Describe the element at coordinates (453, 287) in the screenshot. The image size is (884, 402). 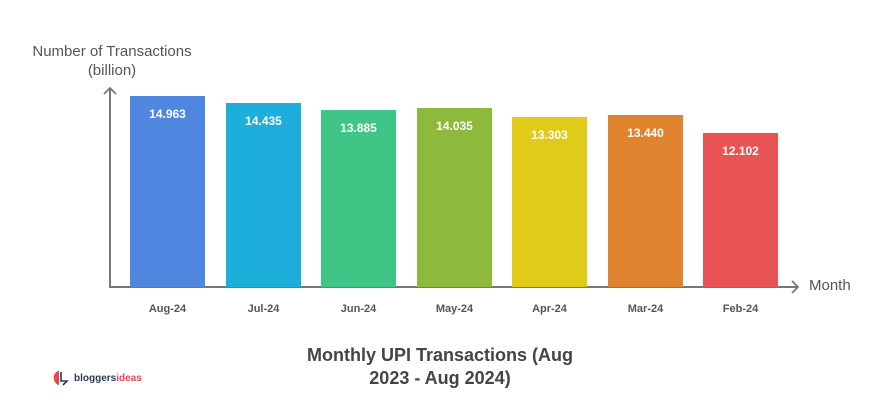
I see `x-axis-line` at that location.